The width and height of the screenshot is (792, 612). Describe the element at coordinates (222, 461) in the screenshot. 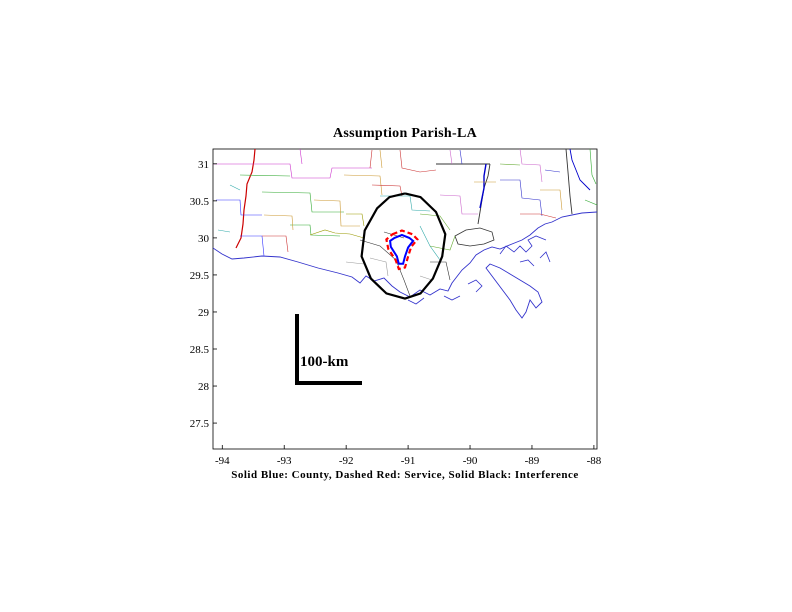

I see `x-tick-label: -94` at that location.